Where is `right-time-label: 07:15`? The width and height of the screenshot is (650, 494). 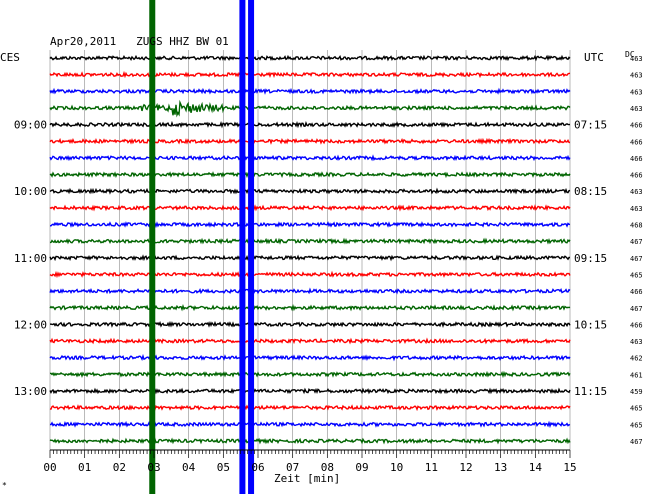
right-time-label: 07:15 is located at coordinates (590, 125).